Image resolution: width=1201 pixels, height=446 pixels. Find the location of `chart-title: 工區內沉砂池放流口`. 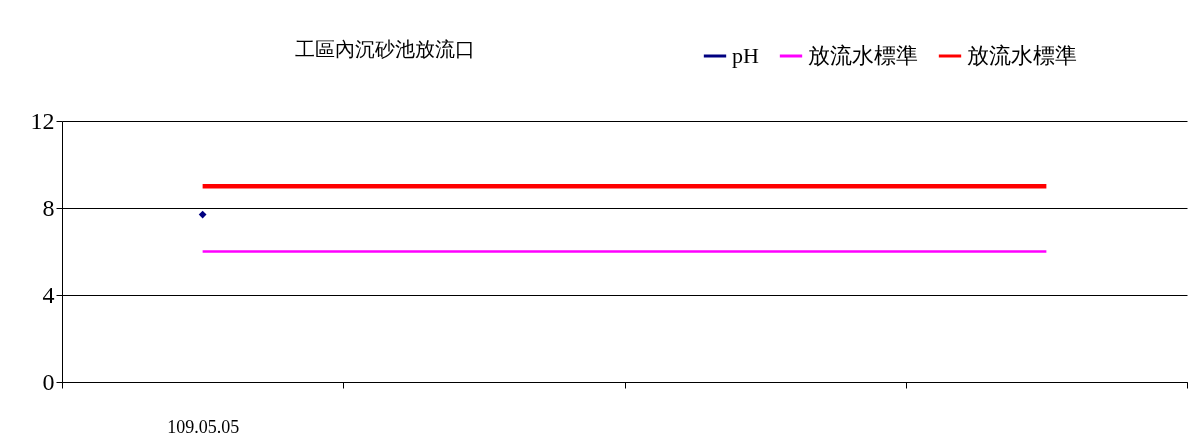

chart-title: 工區內沉砂池放流口 is located at coordinates (385, 49).